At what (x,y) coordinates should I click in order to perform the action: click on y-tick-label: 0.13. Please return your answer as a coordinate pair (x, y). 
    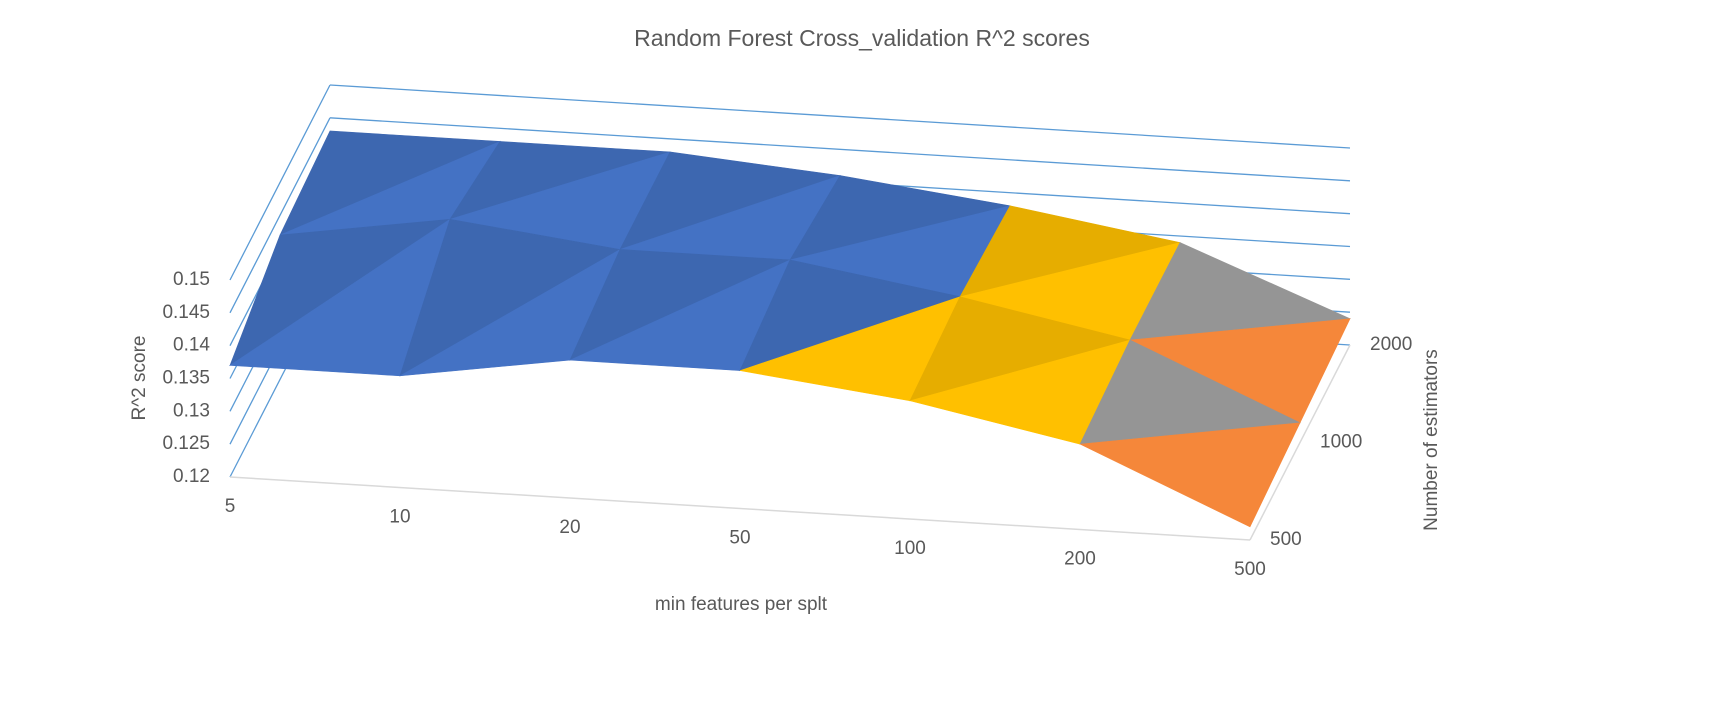
    Looking at the image, I should click on (191, 410).